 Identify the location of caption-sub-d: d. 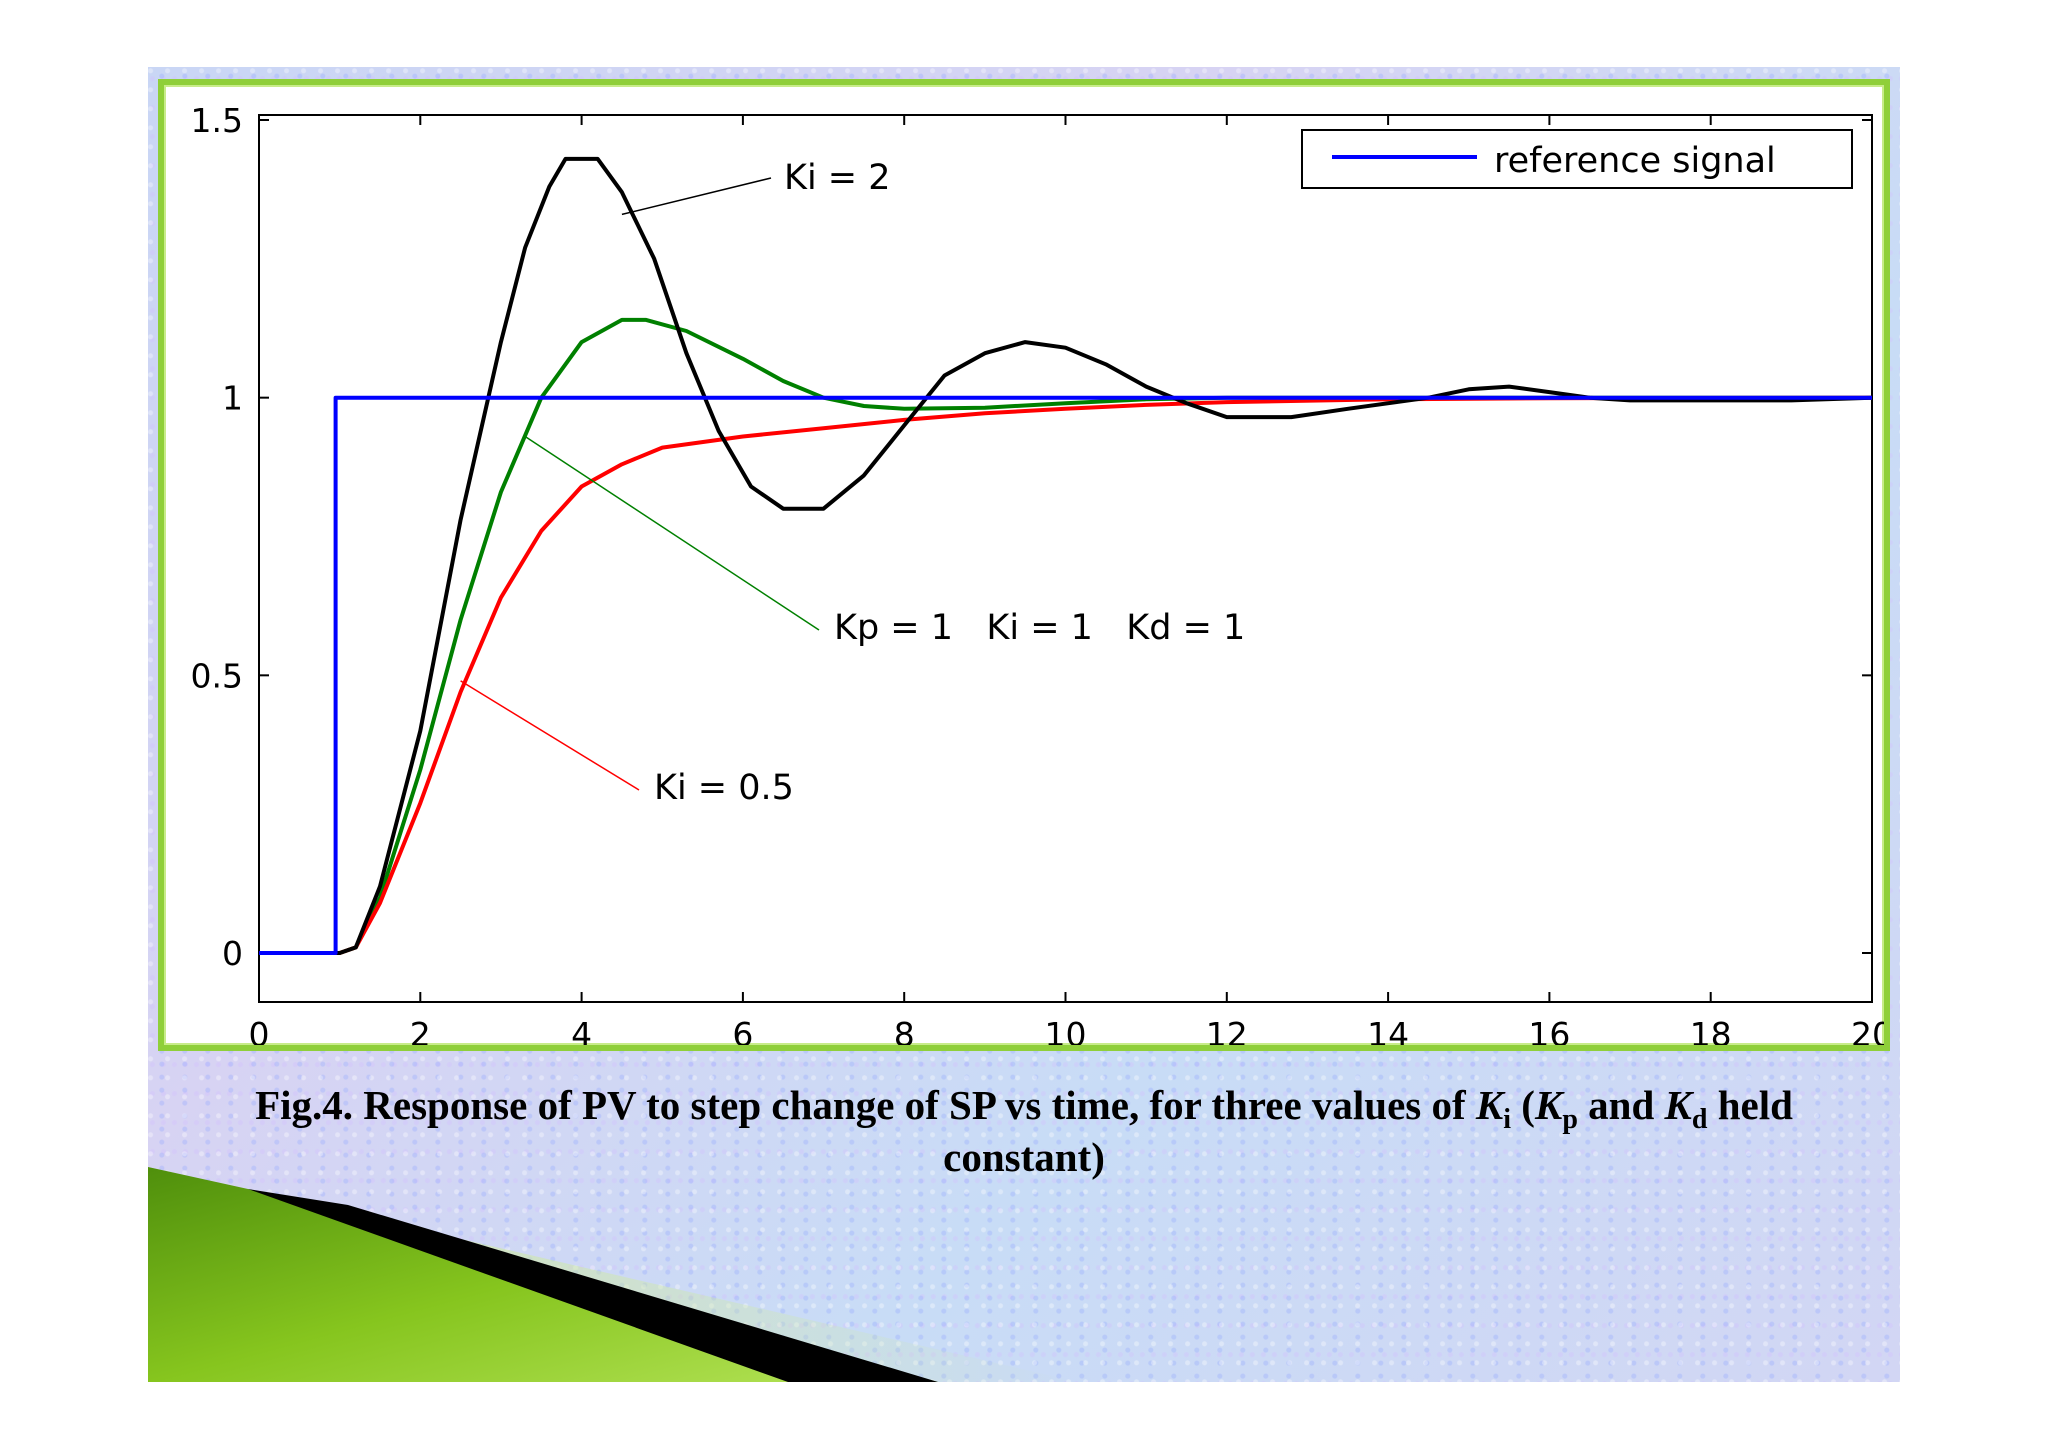
(1699, 1120).